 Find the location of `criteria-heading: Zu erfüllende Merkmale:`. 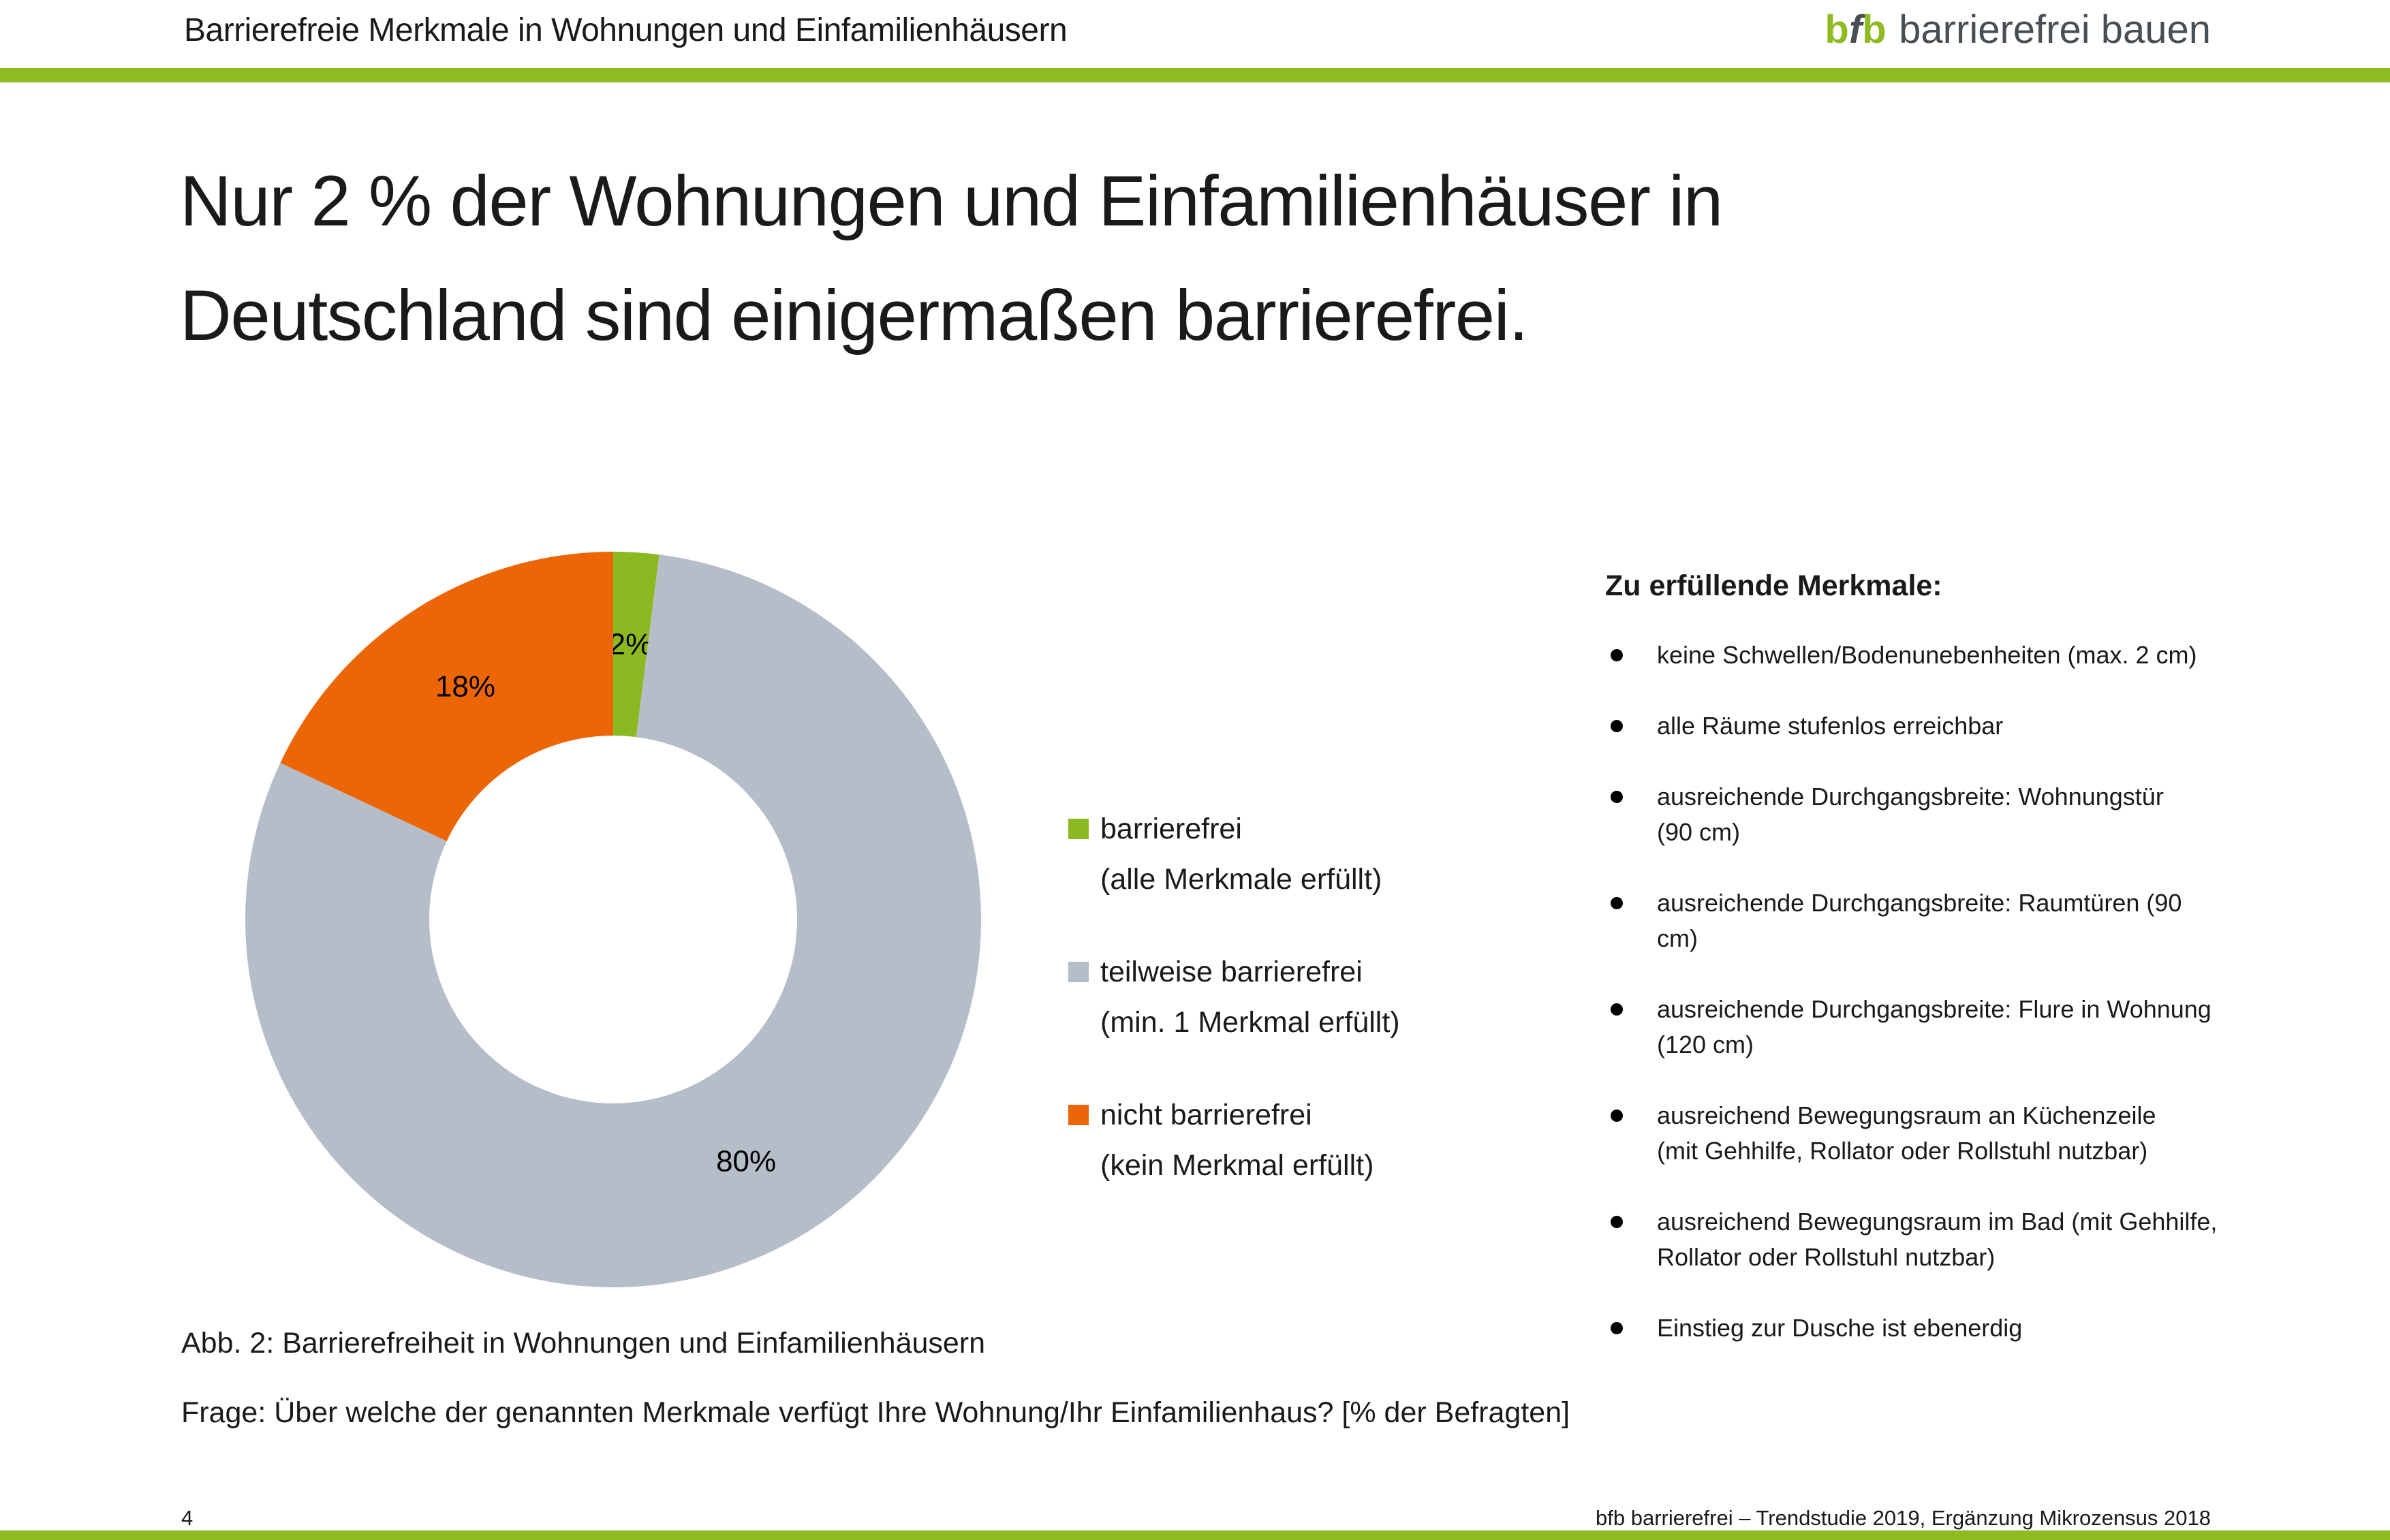

criteria-heading: Zu erfüllende Merkmale: is located at coordinates (1774, 585).